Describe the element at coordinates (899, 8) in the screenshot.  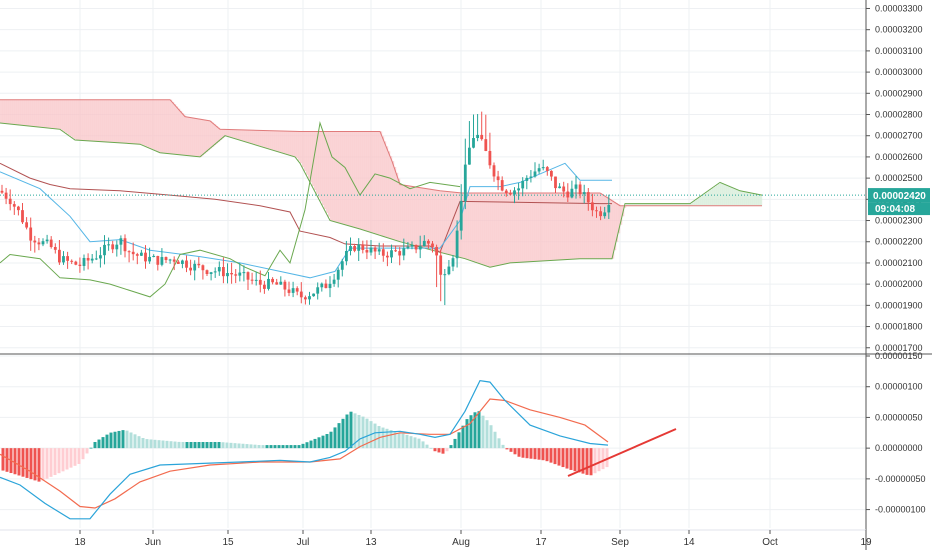
I see `price-tick-label: 0.00003300` at that location.